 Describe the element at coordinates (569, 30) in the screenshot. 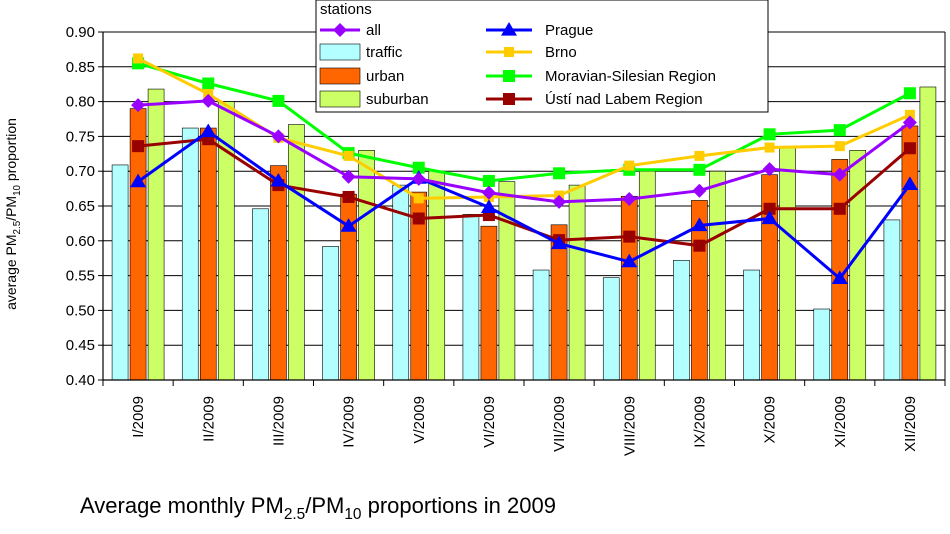

I see `legend-label-prague: Prague` at that location.